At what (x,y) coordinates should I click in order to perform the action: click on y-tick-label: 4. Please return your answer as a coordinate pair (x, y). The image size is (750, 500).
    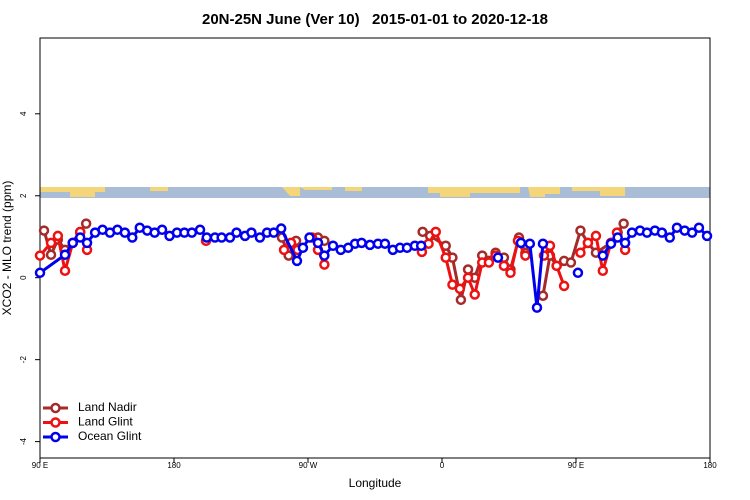
    Looking at the image, I should click on (23, 113).